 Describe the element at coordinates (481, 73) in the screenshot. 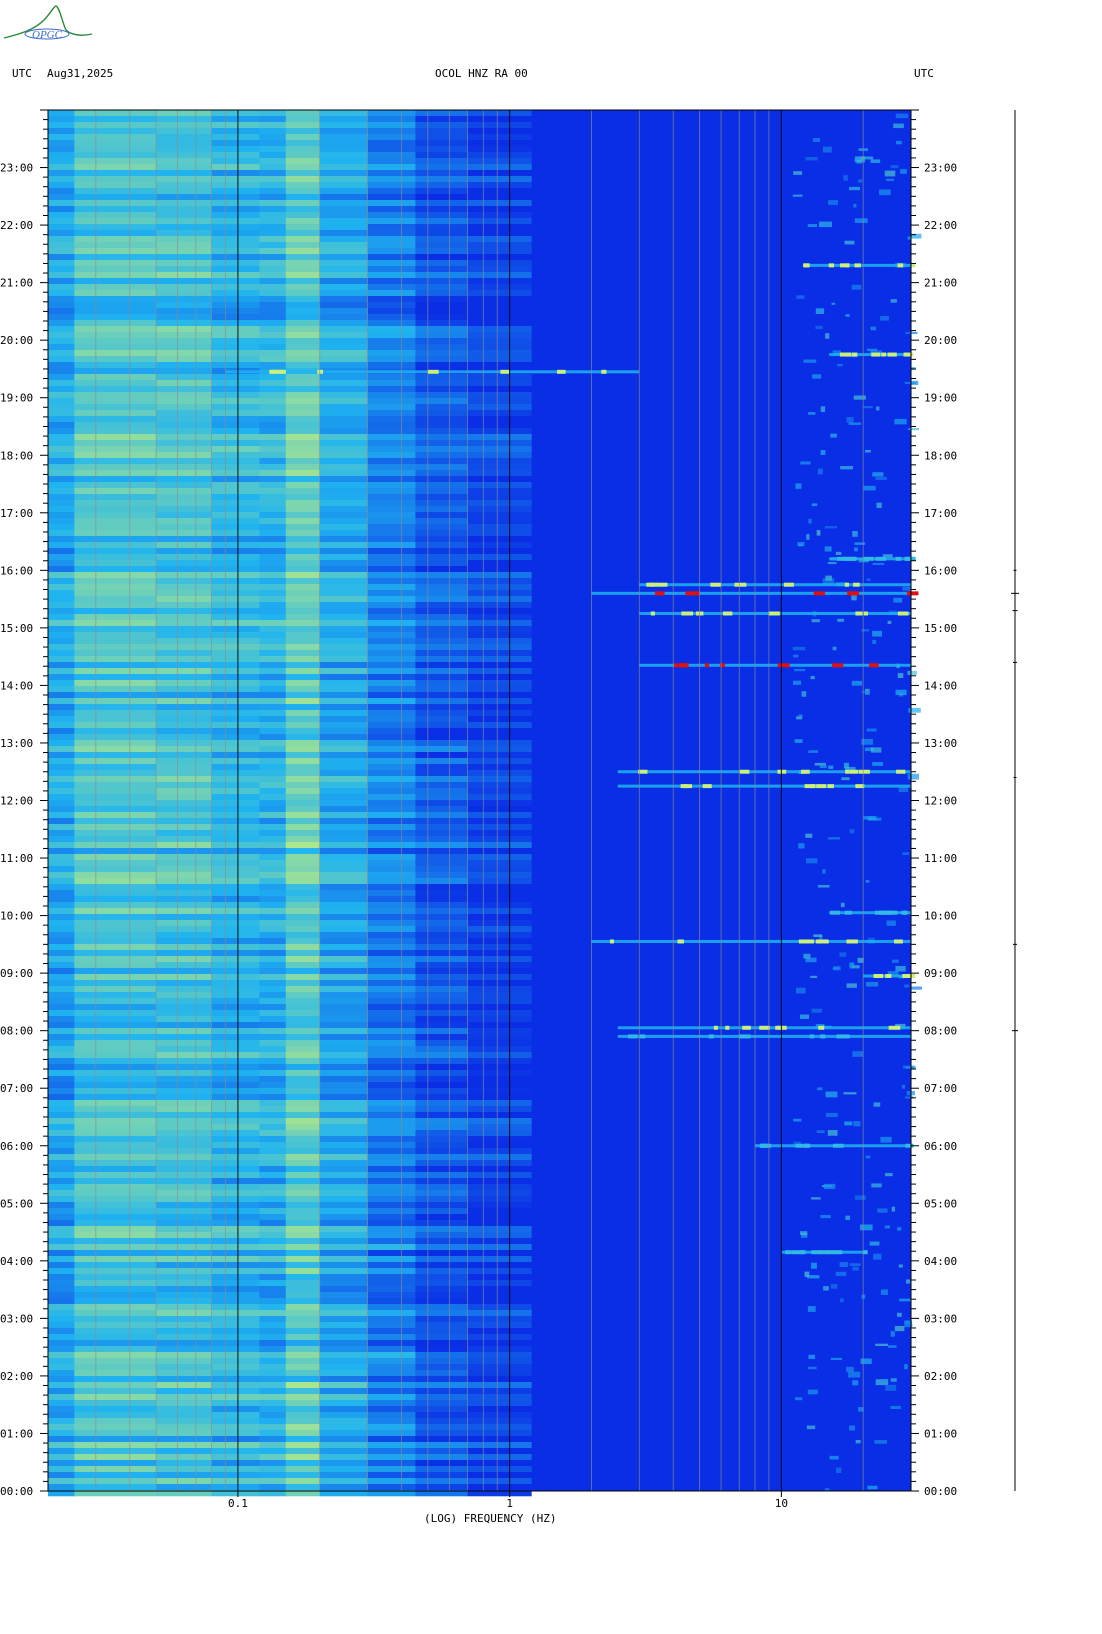

I see `station-title: OCOL HNZ RA 00` at that location.